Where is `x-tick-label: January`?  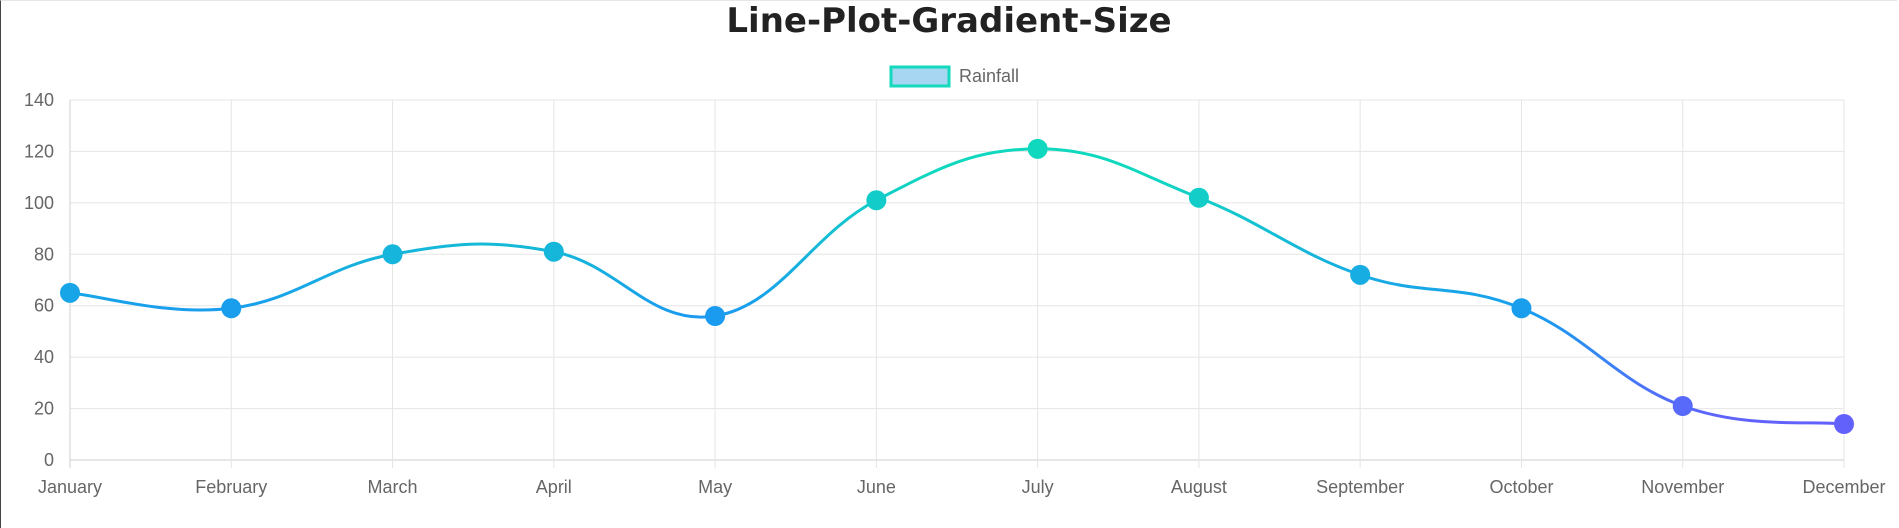
x-tick-label: January is located at coordinates (70, 487).